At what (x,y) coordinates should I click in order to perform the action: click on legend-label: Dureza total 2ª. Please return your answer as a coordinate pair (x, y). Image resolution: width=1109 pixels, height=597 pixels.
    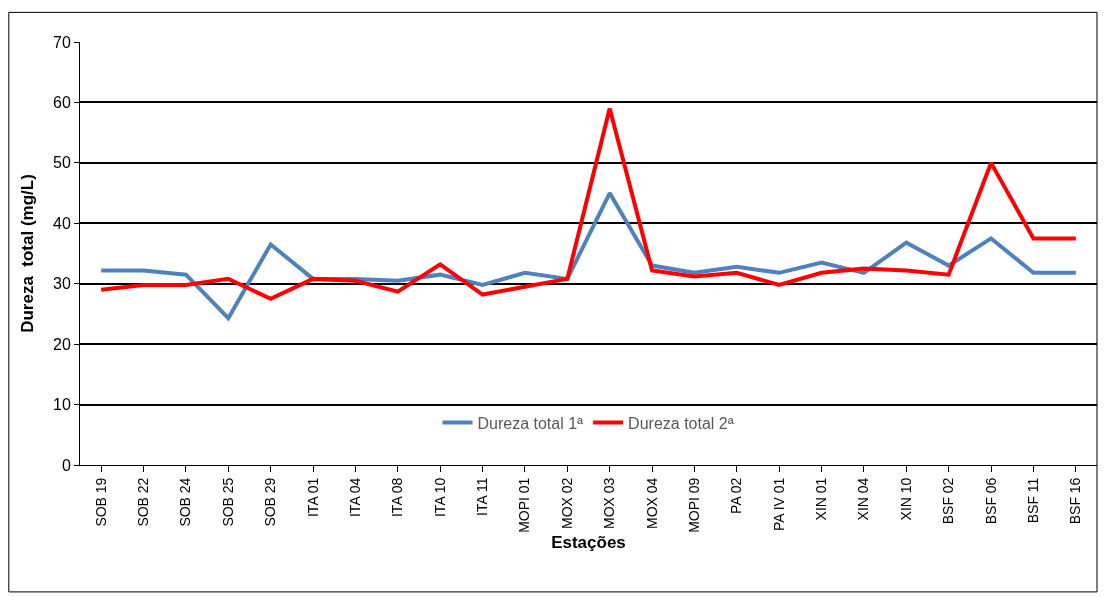
    Looking at the image, I should click on (681, 423).